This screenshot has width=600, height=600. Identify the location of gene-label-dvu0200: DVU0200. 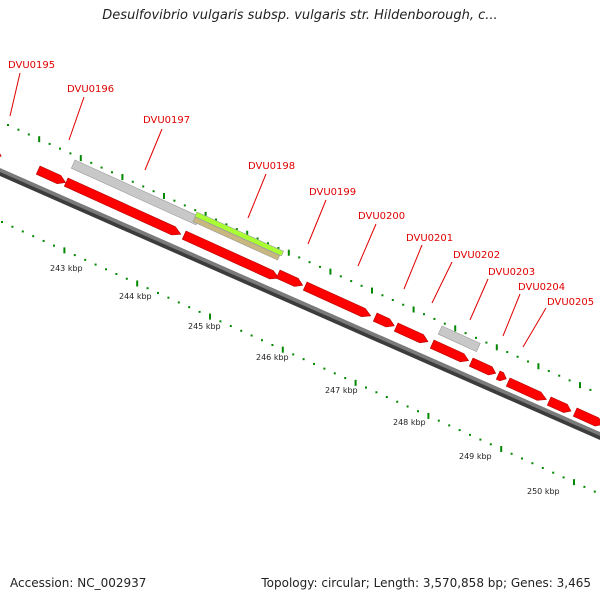
(381, 216).